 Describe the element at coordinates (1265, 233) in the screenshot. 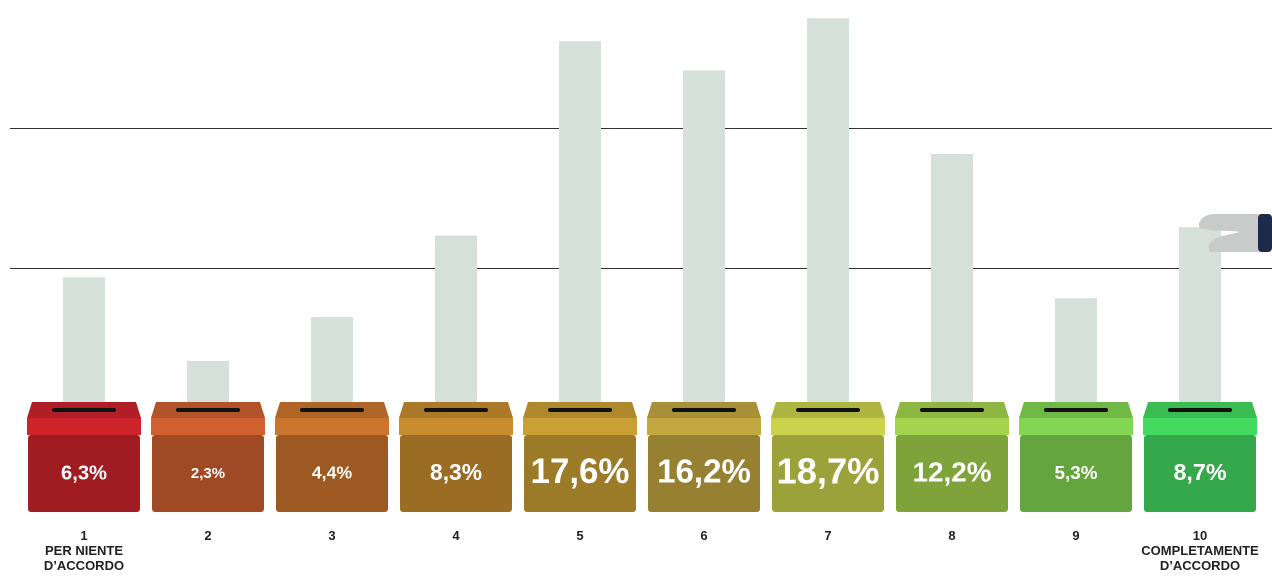

I see `cuff` at that location.